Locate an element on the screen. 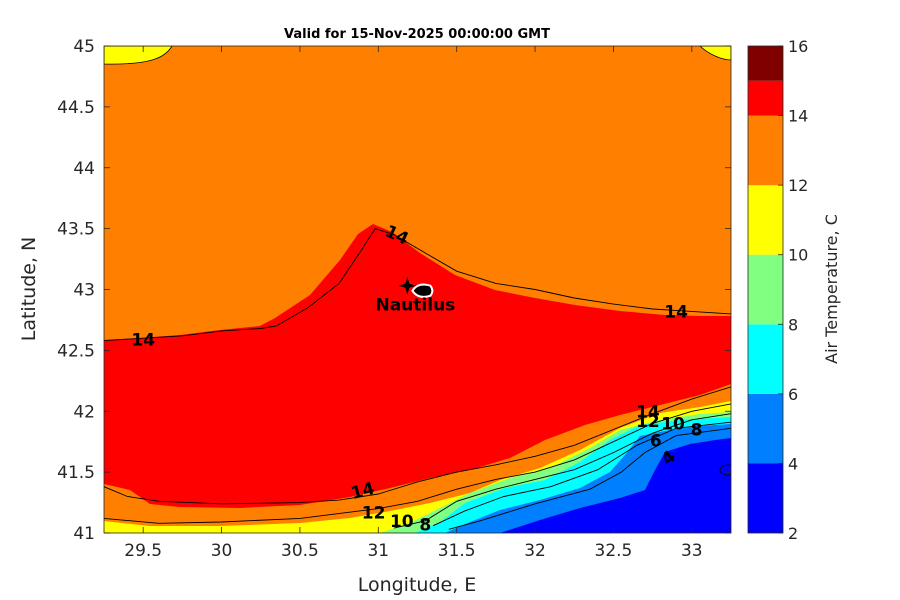 The image size is (900, 600). x-tick-label: 30 is located at coordinates (222, 551).